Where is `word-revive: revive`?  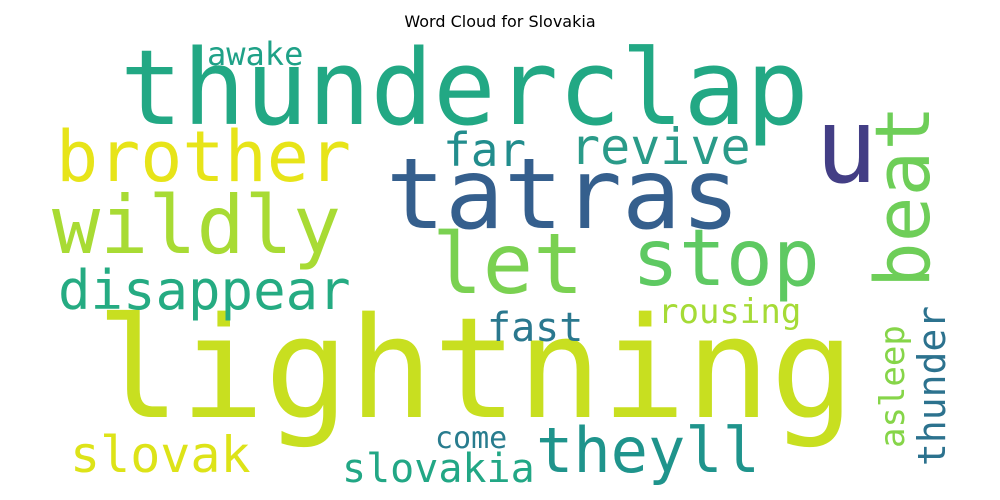
word-revive: revive is located at coordinates (660, 147).